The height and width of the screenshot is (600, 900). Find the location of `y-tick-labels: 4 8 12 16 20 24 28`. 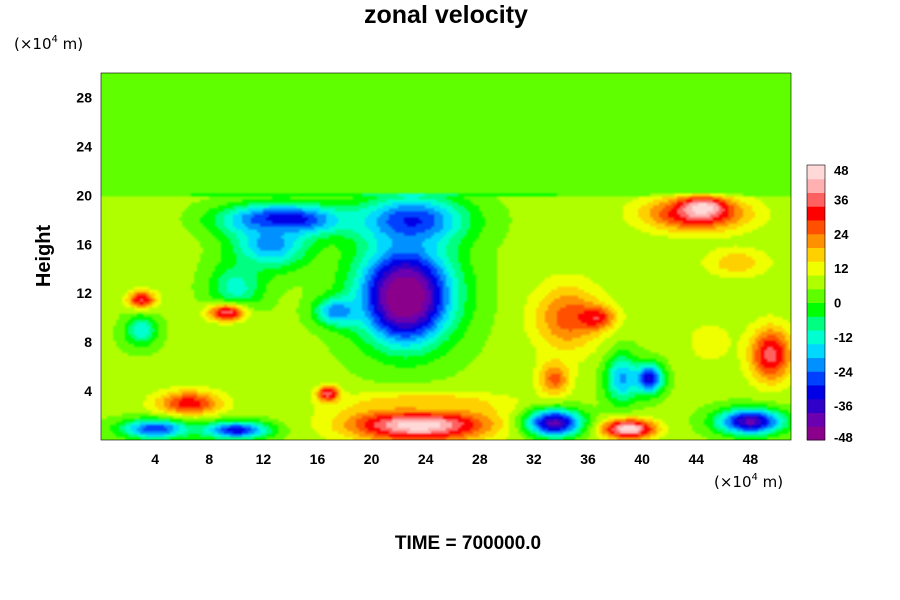

y-tick-labels: 4 8 12 16 20 24 28 is located at coordinates (84, 244).